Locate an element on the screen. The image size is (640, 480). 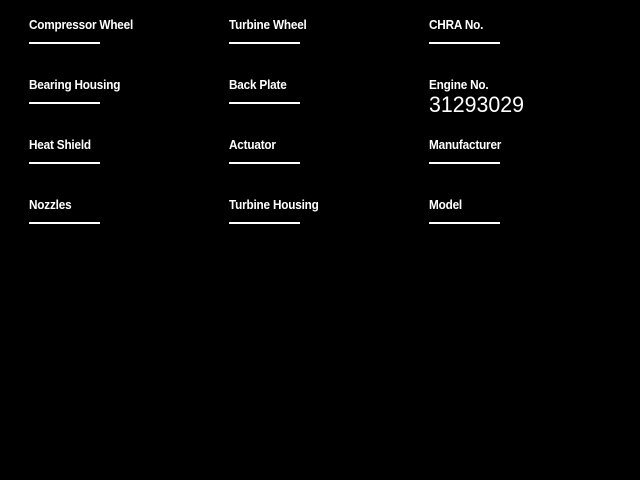
field-nozzles: Nozzles is located at coordinates (124, 211).